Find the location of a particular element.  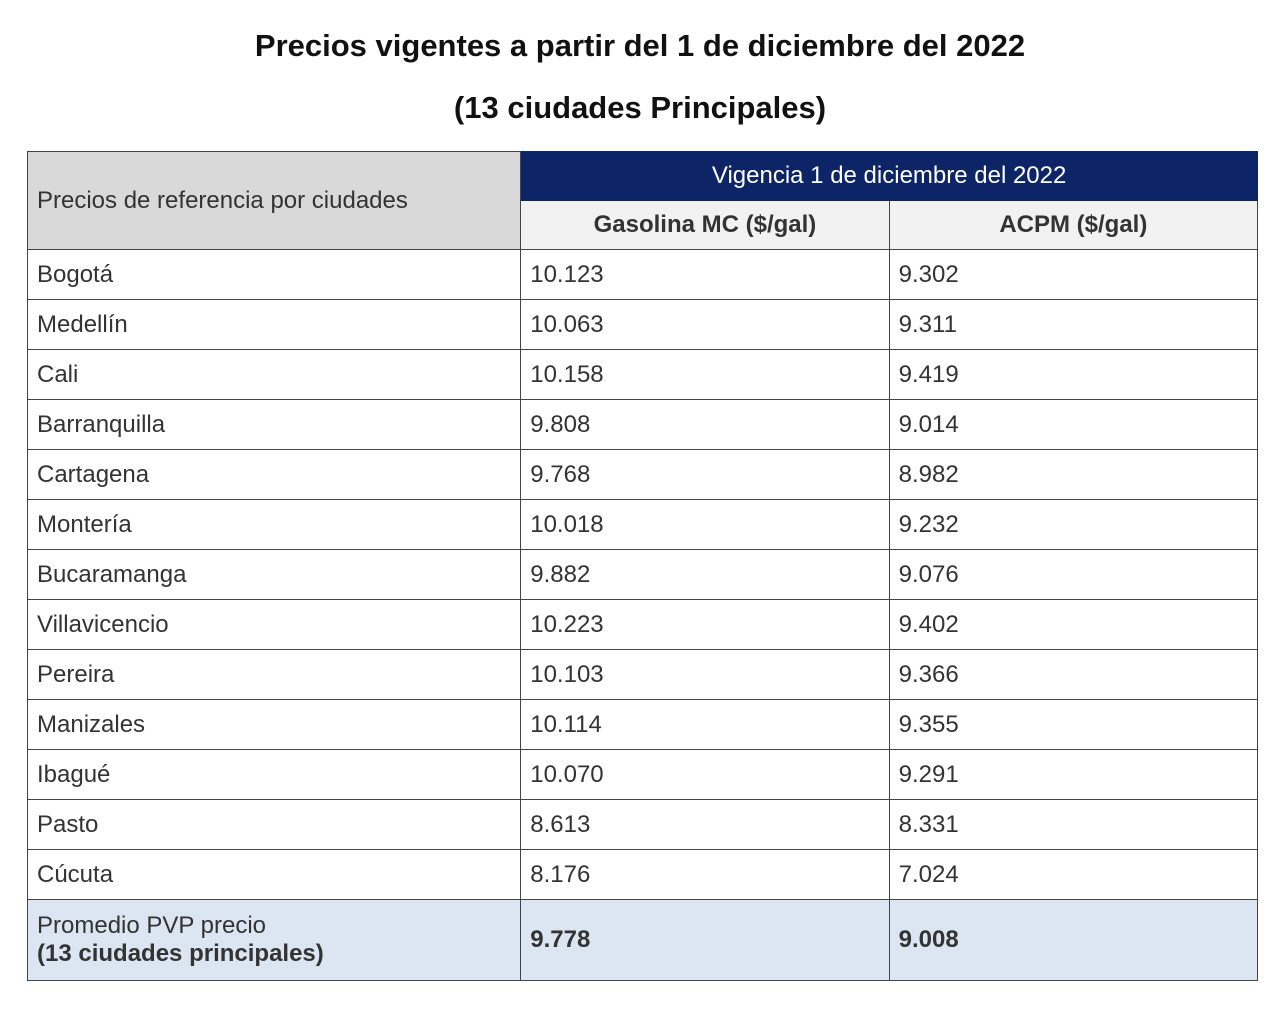

price-cell: 9.014 is located at coordinates (1073, 424).